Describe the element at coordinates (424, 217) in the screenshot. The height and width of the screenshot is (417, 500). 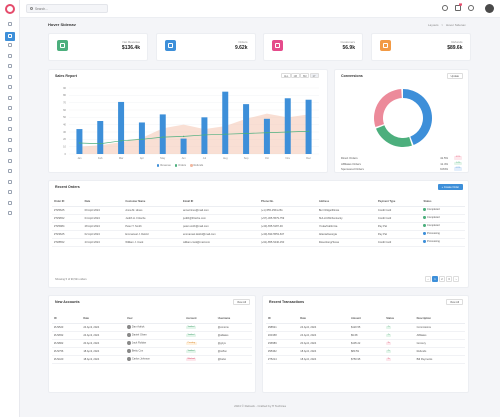
I see `status-dot` at that location.